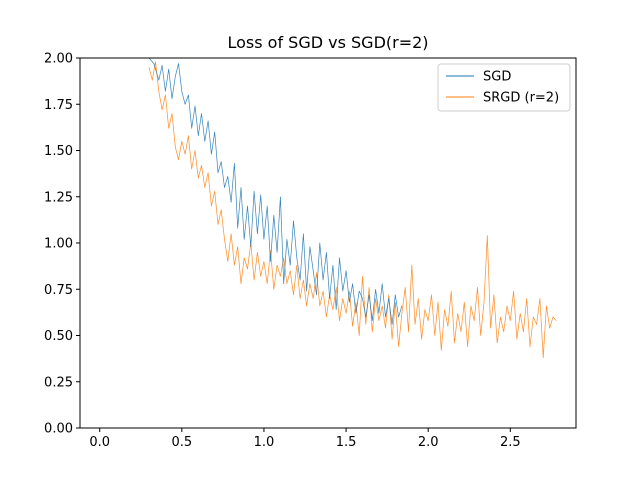  What do you see at coordinates (58, 290) in the screenshot?
I see `y-tick-label: 0.75` at bounding box center [58, 290].